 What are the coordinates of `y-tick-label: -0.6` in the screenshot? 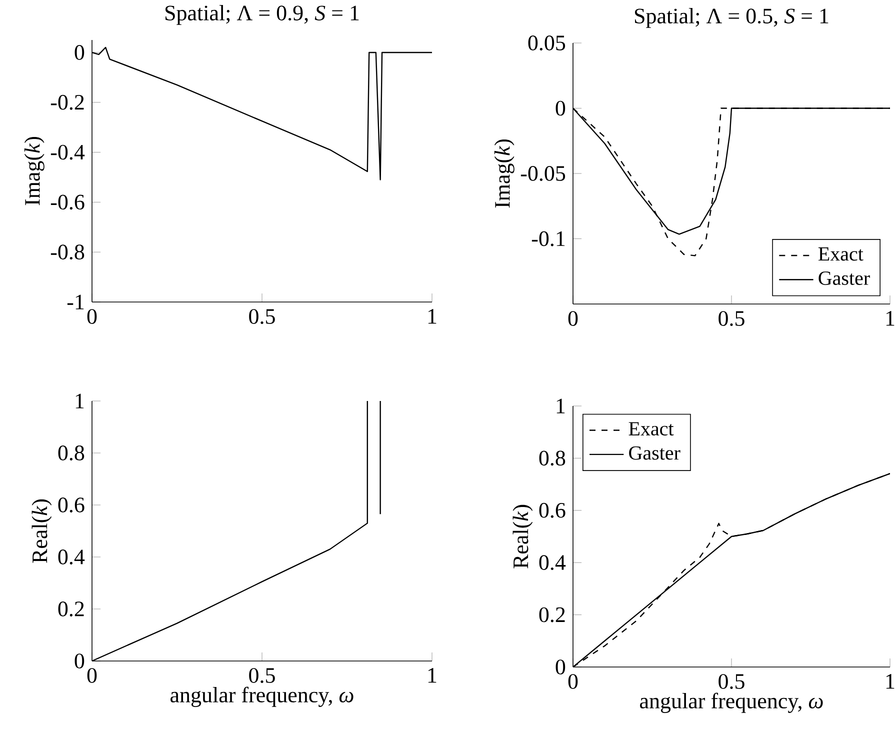 It's located at (67, 202).